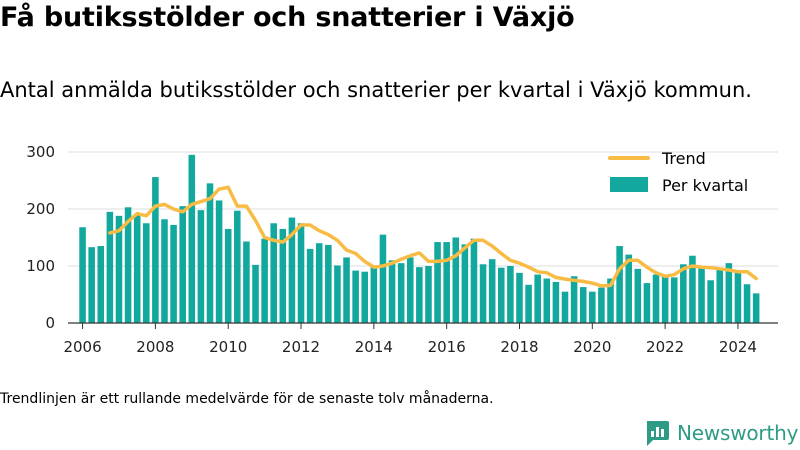 The width and height of the screenshot is (800, 450). I want to click on y-tick-label: 0, so click(50, 323).